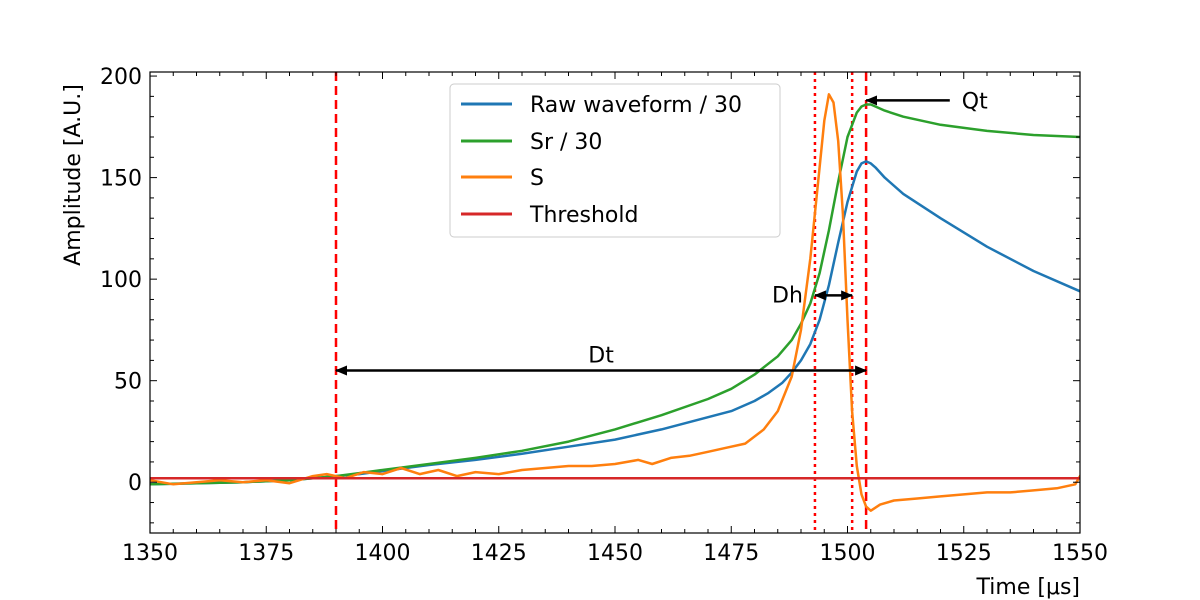 Image resolution: width=1200 pixels, height=600 pixels. I want to click on y-tick-label: 150, so click(121, 179).